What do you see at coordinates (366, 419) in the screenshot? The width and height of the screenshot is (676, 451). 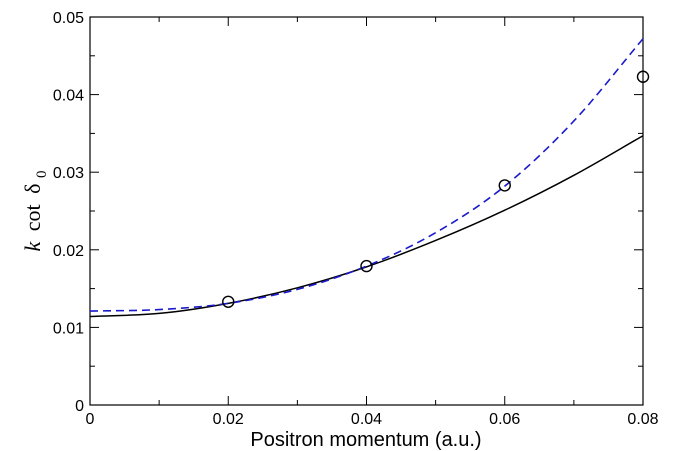 I see `x-tick-label: 0.04` at bounding box center [366, 419].